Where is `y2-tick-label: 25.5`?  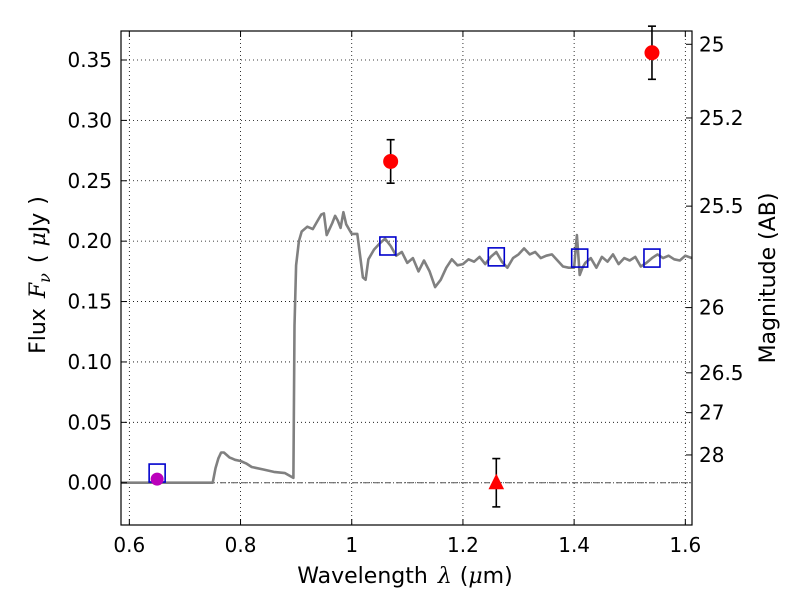
y2-tick-label: 25.5 is located at coordinates (721, 206).